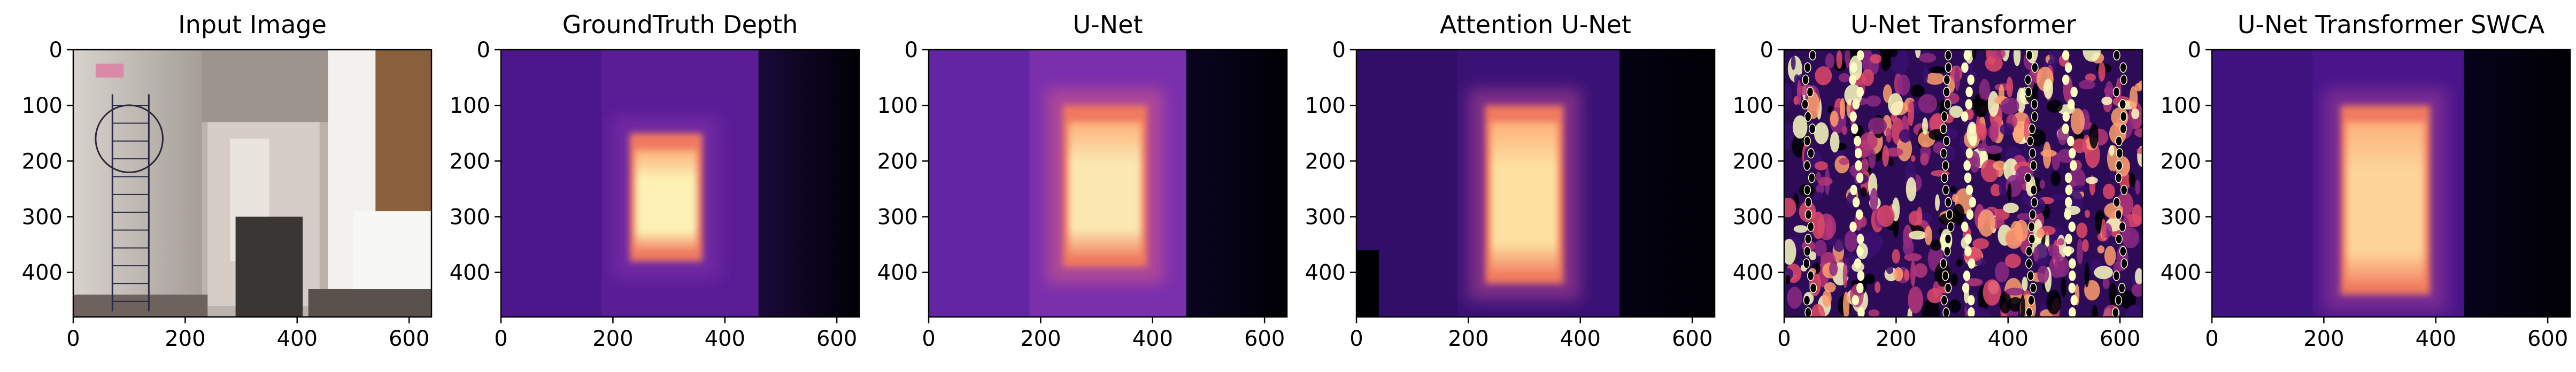 This screenshot has height=372, width=2576. Describe the element at coordinates (1535, 24) in the screenshot. I see `panel-title: Attention U-Net` at that location.